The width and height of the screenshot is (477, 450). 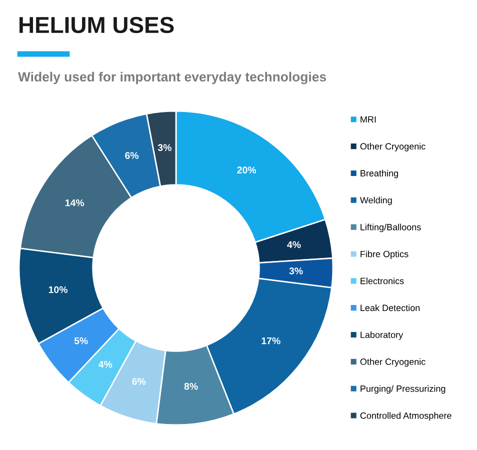 I want to click on legend-label: Controlled Atmosphere, so click(x=406, y=416).